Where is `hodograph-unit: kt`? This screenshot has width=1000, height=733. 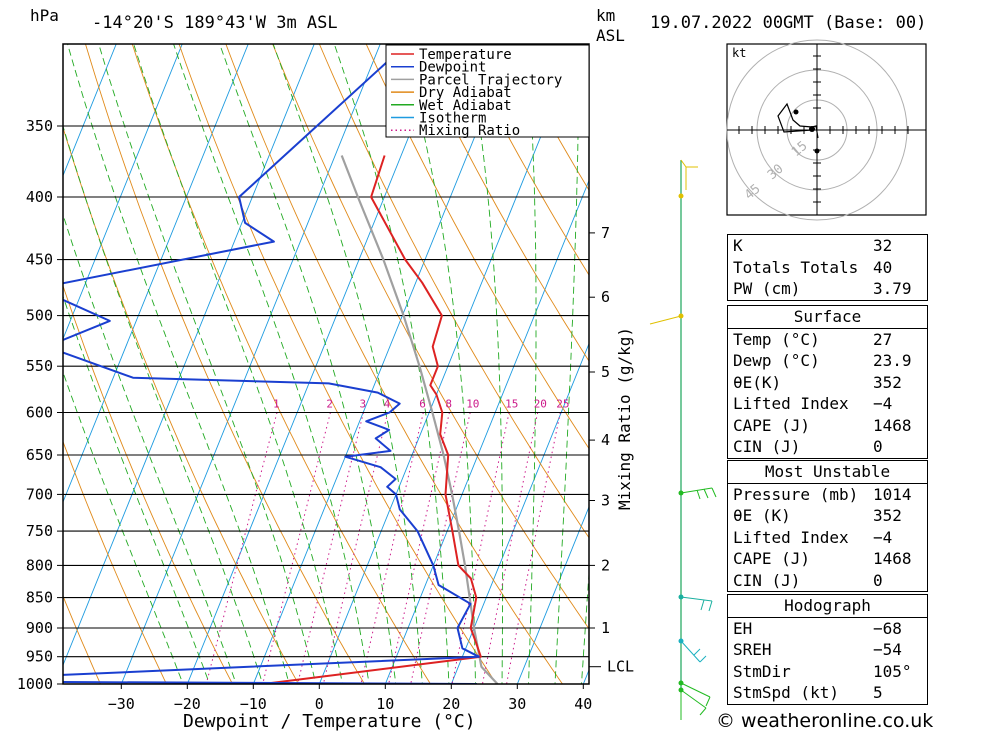 hodograph-unit: kt is located at coordinates (739, 53).